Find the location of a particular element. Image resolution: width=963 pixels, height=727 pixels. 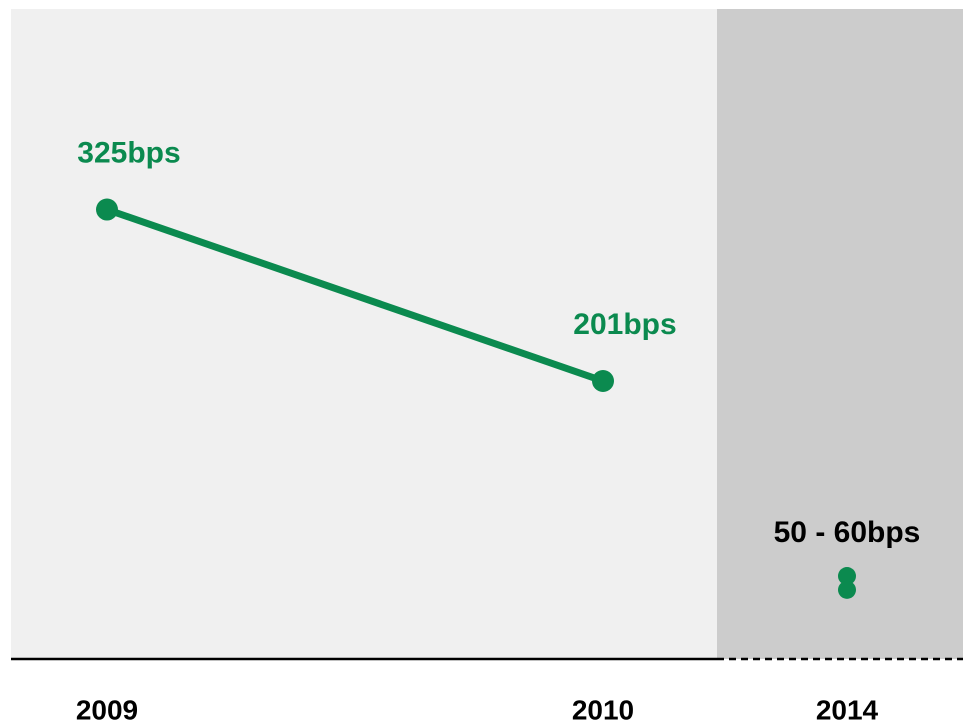

x-tick-label: 2014 is located at coordinates (847, 709).